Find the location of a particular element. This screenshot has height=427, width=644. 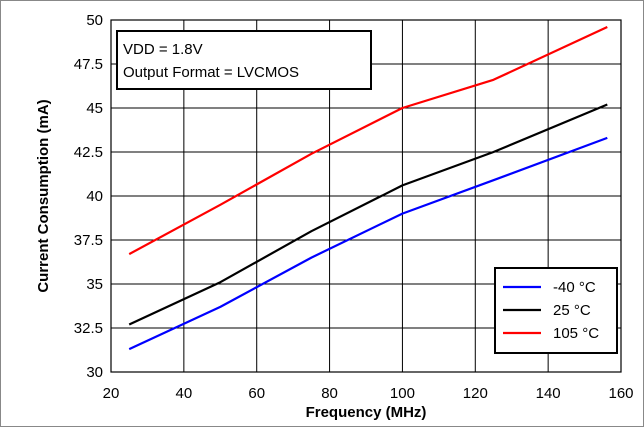

legend-label-0: -40 °C is located at coordinates (574, 287).